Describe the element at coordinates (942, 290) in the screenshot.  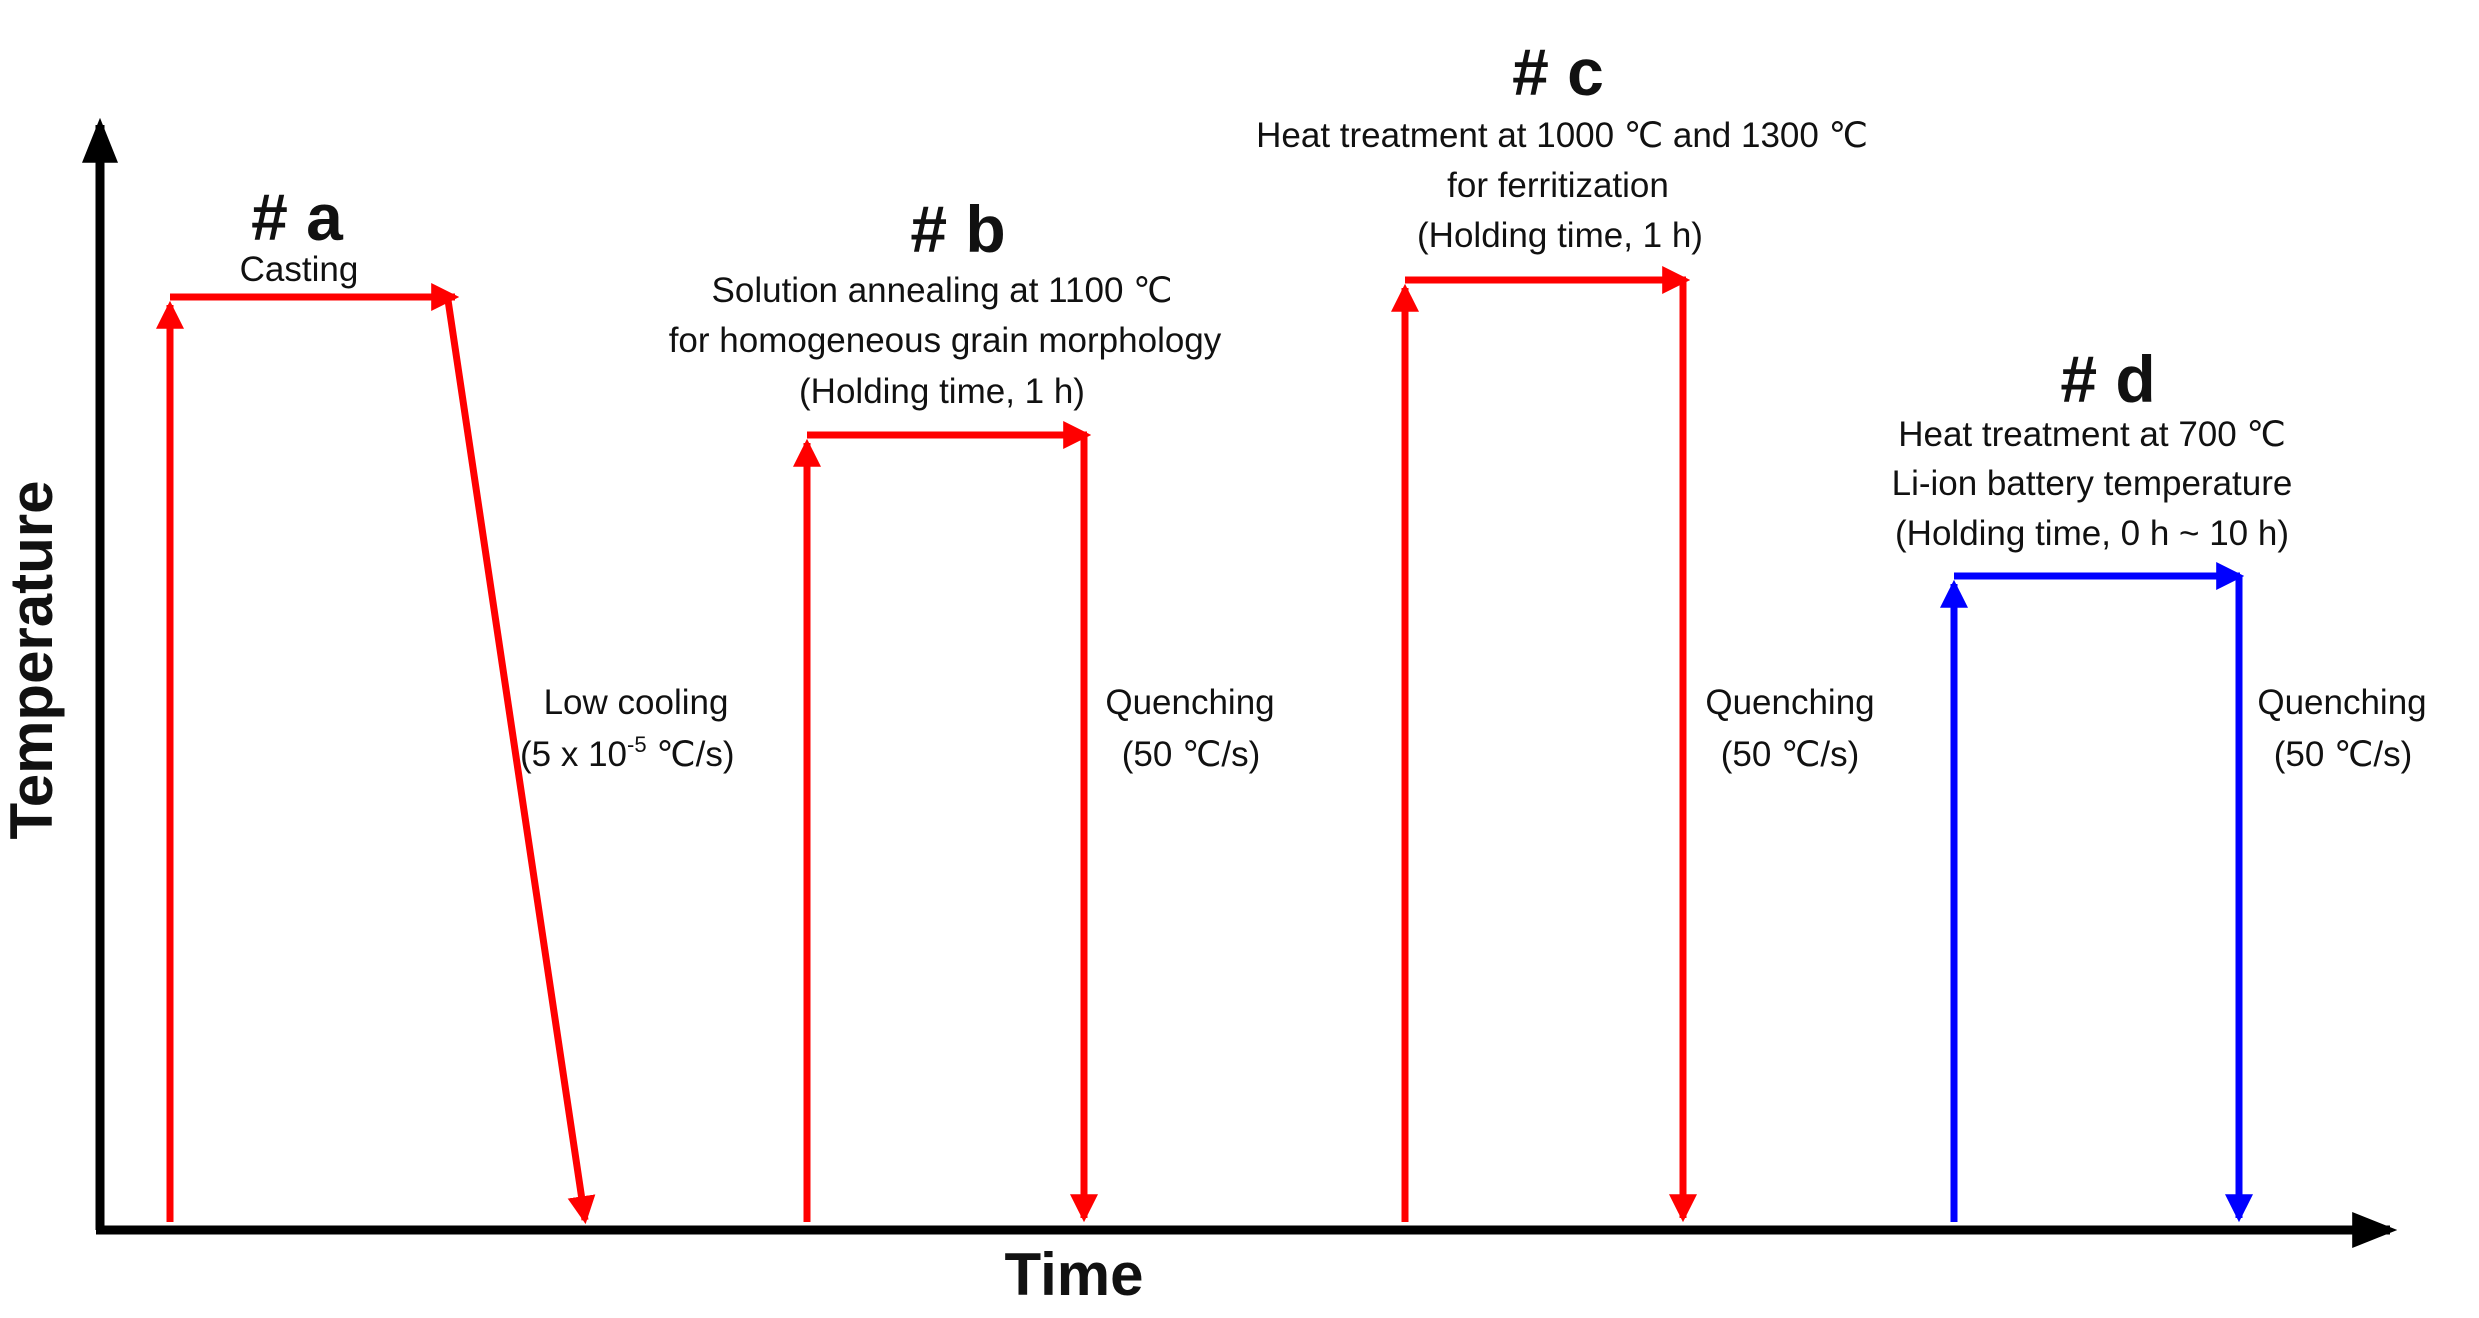
I see `process-b-line-1: Solution annealing at 1100 ℃` at that location.